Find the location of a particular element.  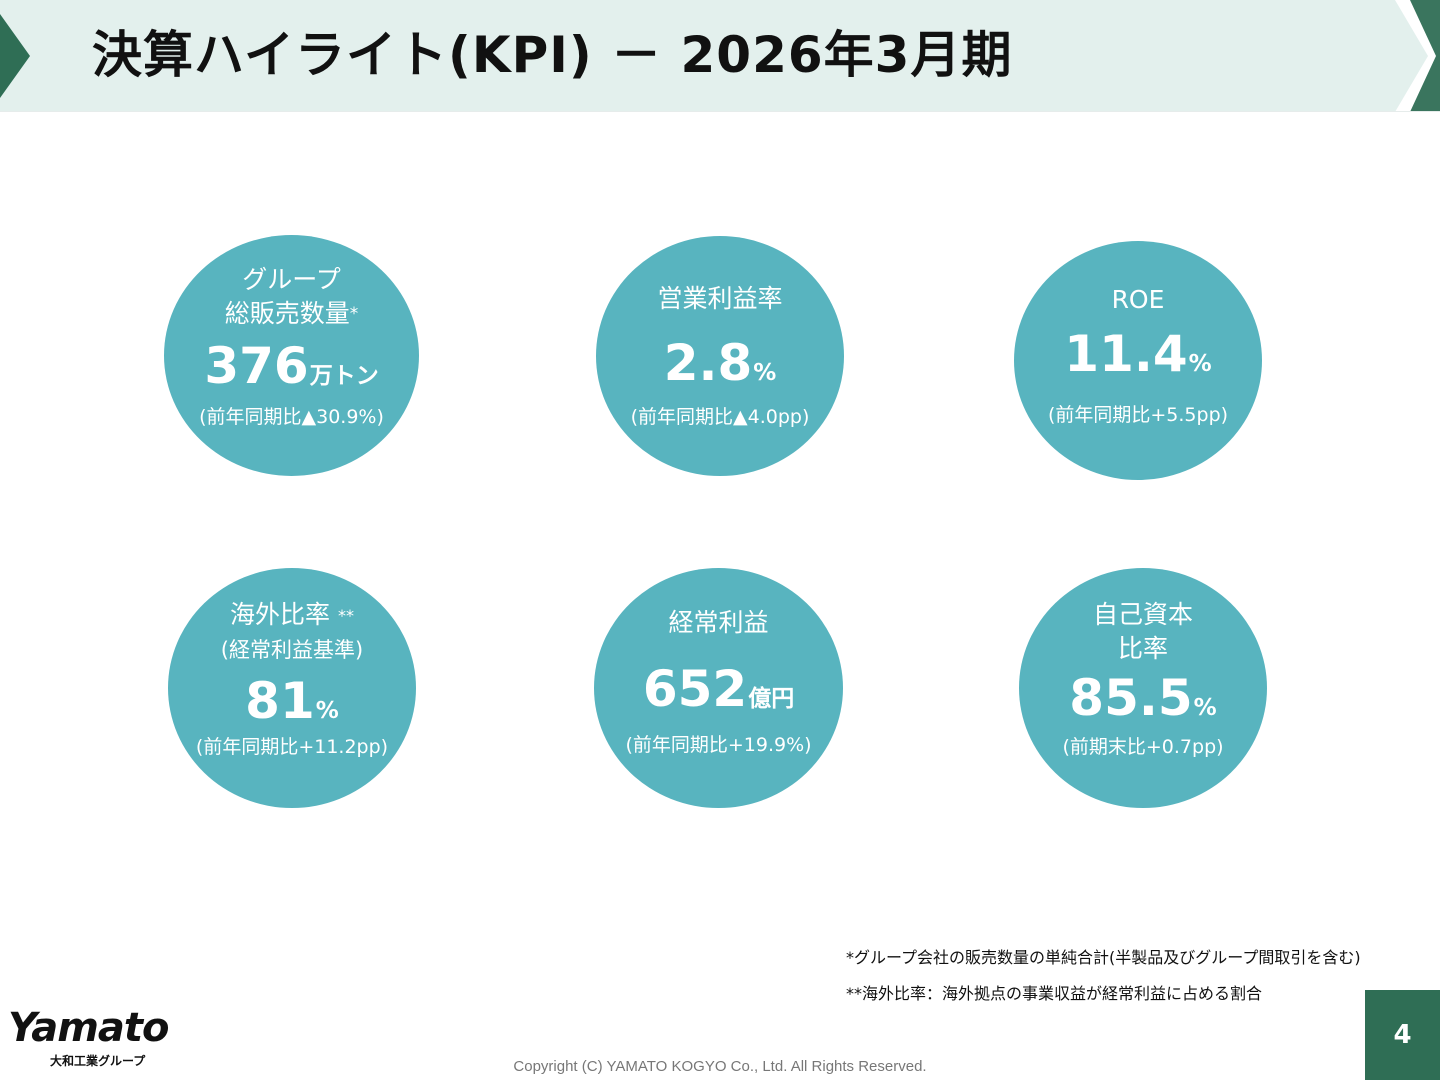

kpi-label-text: 総販売数量 is located at coordinates (287, 313).